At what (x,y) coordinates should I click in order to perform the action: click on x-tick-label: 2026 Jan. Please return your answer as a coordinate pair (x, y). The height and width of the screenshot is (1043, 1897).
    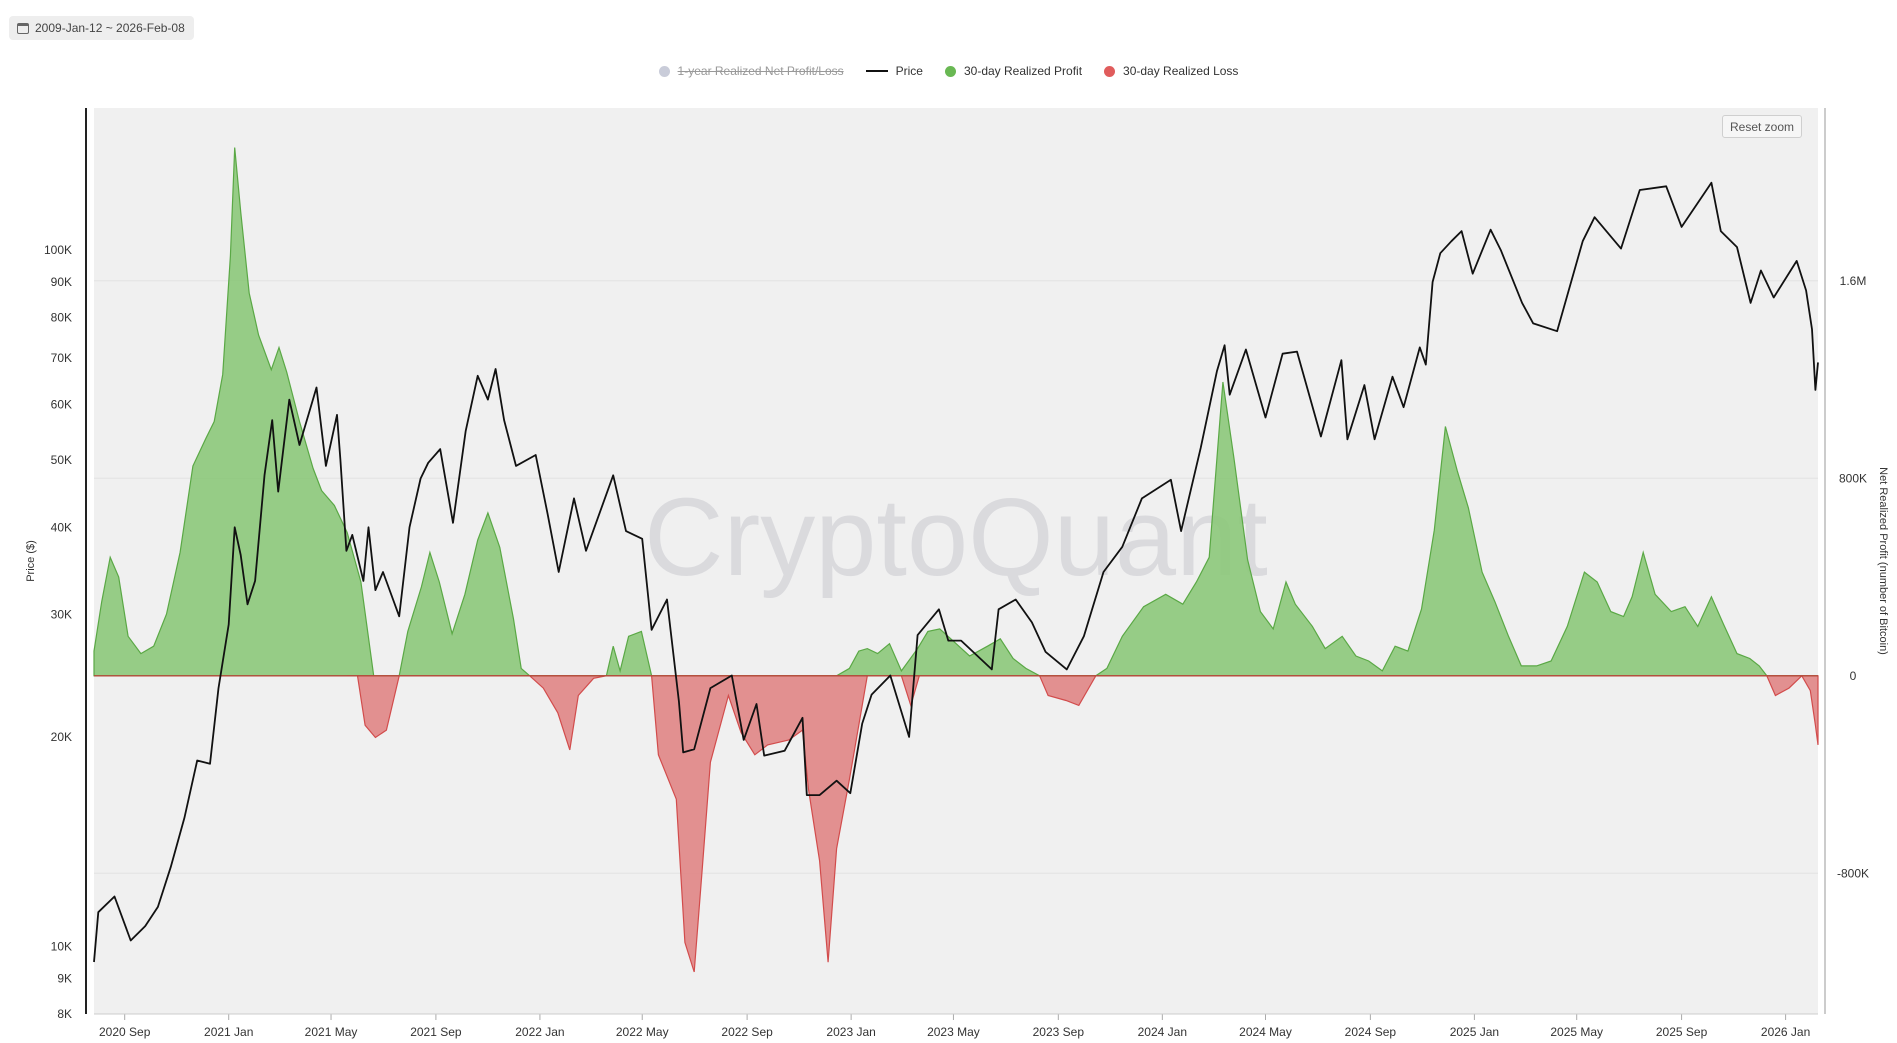
    Looking at the image, I should click on (1785, 1032).